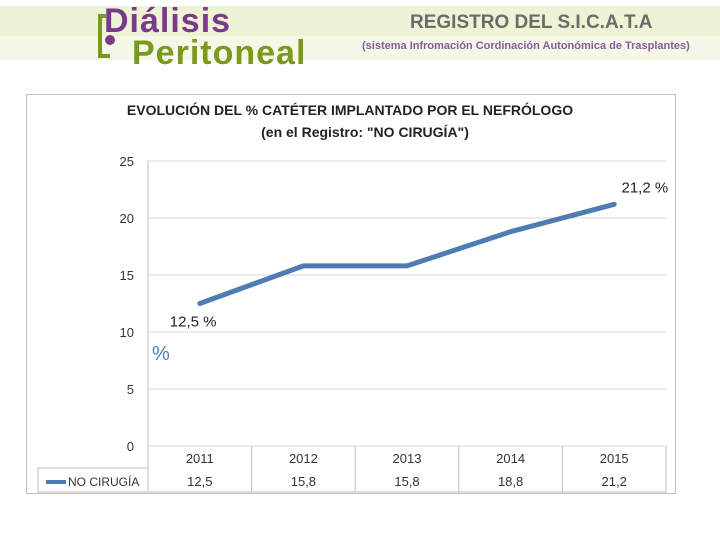  Describe the element at coordinates (360, 48) in the screenshot. I see `header-band-bottom` at that location.